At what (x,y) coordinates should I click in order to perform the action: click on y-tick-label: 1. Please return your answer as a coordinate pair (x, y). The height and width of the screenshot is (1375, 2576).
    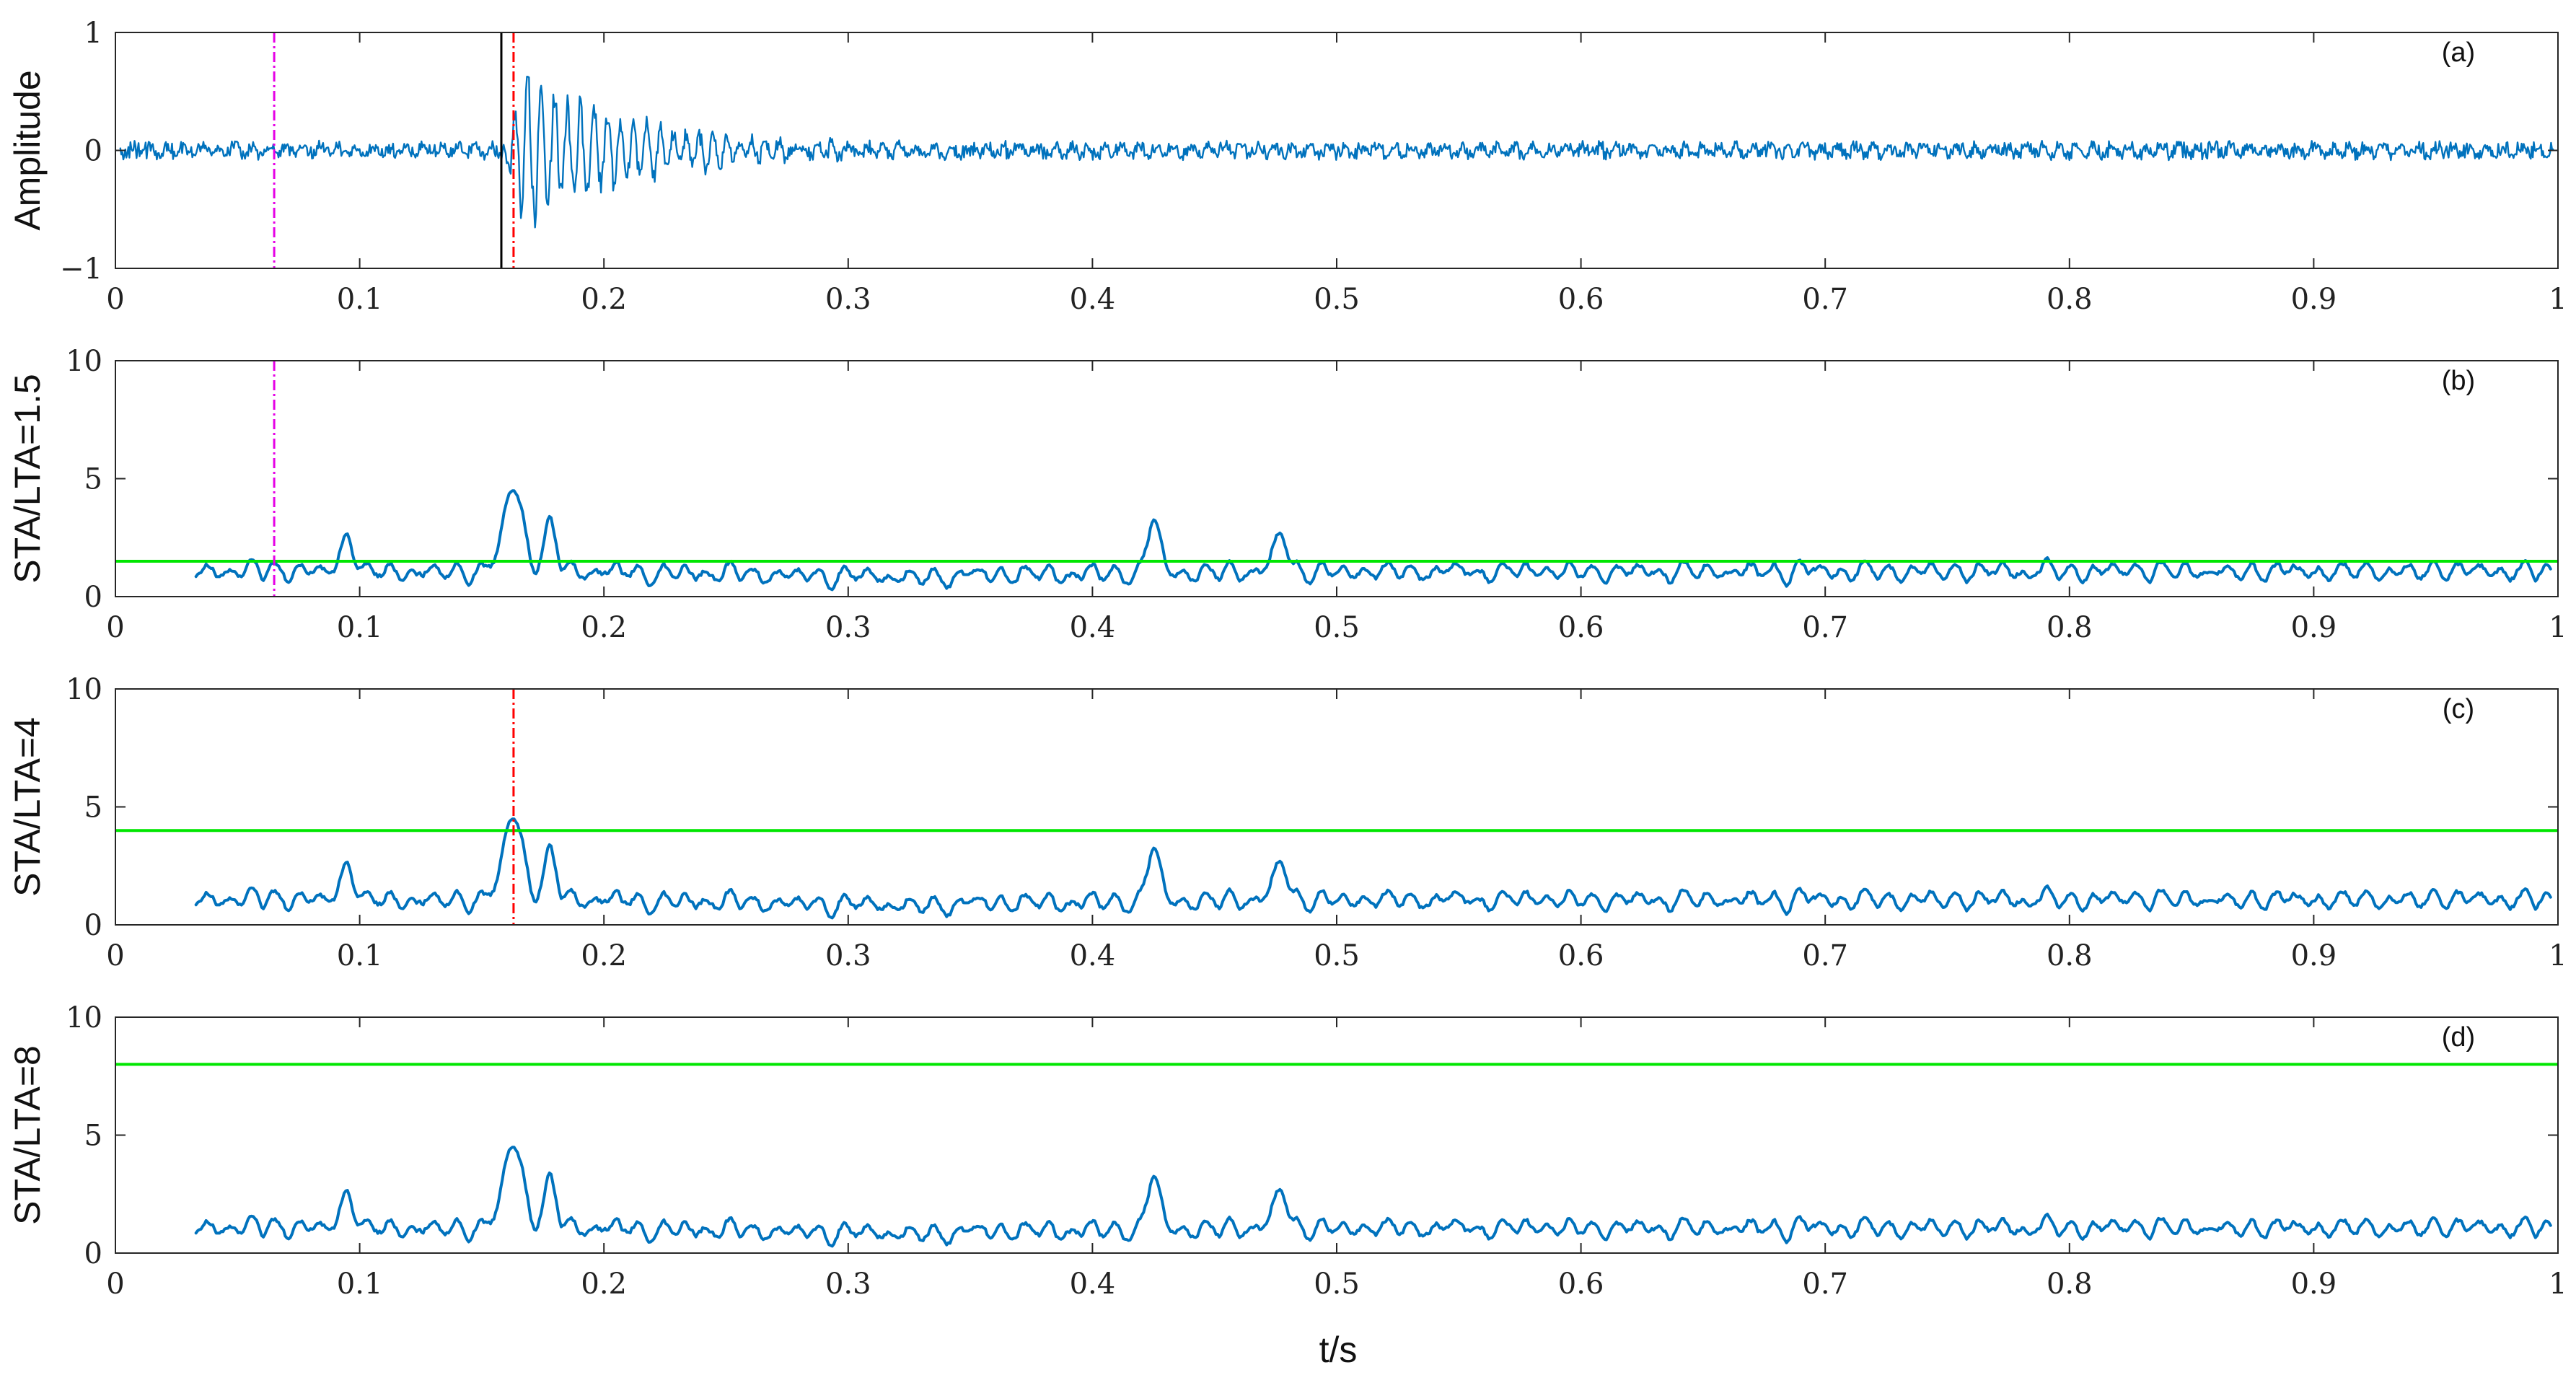
    Looking at the image, I should click on (93, 33).